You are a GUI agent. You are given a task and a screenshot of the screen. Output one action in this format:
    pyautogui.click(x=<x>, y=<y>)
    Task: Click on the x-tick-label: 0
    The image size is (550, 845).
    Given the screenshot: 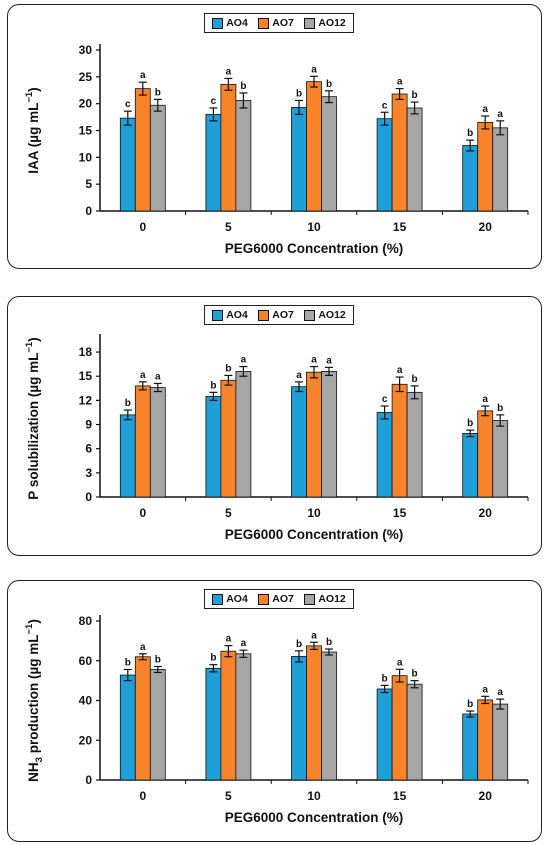 What is the action you would take?
    pyautogui.click(x=142, y=227)
    